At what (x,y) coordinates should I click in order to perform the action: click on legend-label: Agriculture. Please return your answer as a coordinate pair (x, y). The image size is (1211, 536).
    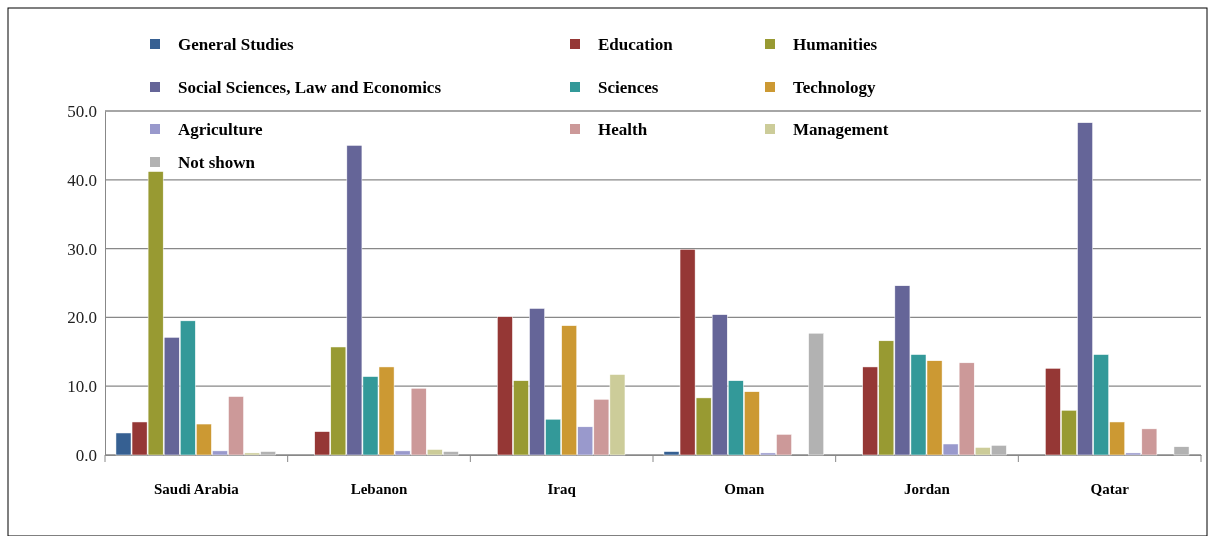
    Looking at the image, I should click on (221, 129).